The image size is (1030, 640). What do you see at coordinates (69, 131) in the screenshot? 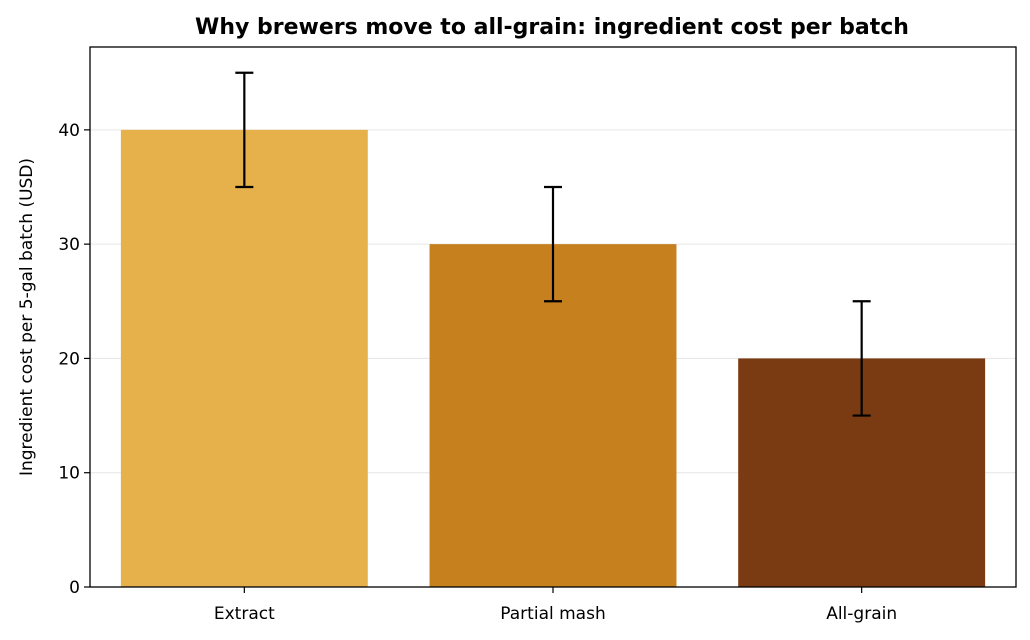
I see `y-tick-label: 40` at bounding box center [69, 131].